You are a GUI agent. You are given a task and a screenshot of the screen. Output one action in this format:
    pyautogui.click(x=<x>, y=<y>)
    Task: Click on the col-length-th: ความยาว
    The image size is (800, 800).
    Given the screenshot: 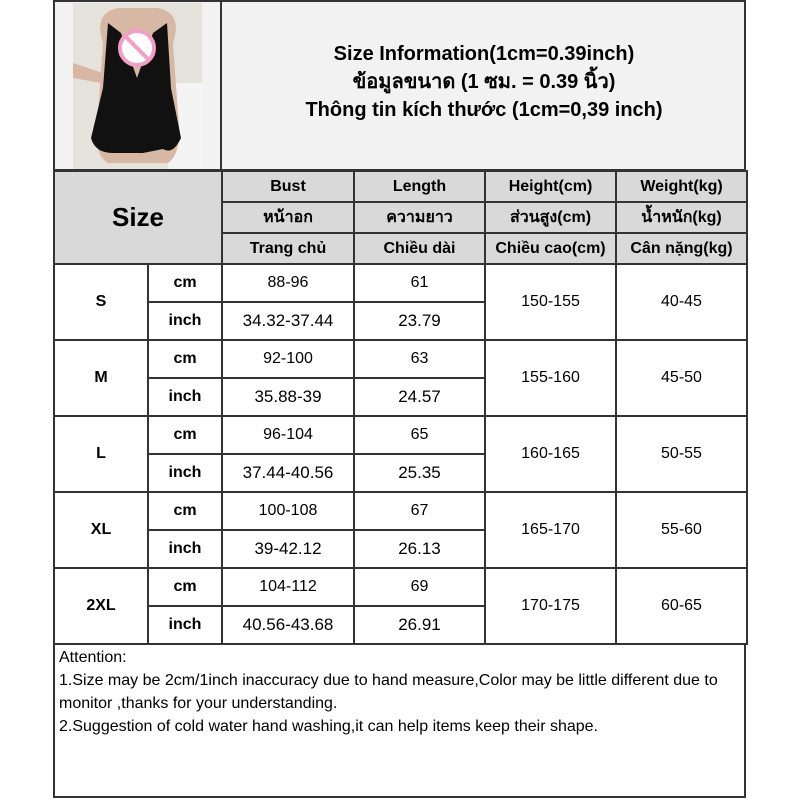 What is the action you would take?
    pyautogui.click(x=419, y=217)
    